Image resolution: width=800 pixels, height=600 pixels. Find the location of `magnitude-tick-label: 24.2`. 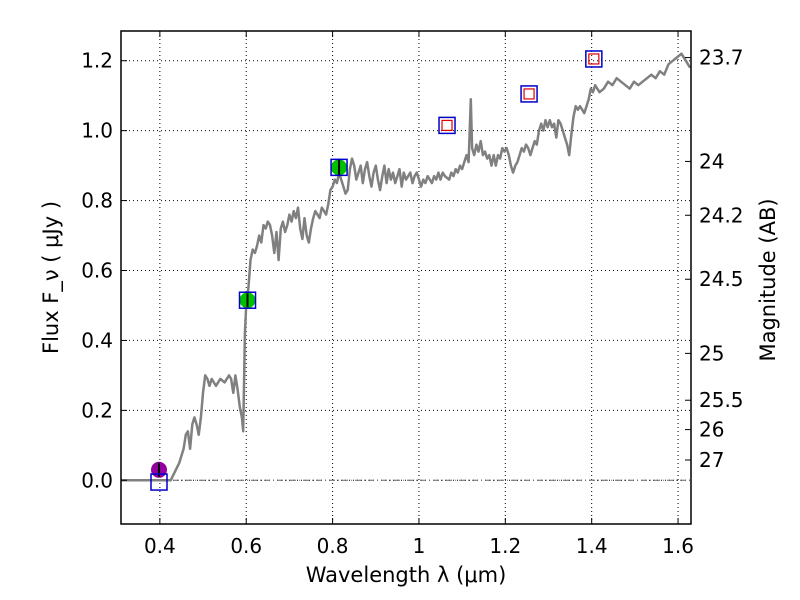

magnitude-tick-label: 24.2 is located at coordinates (721, 215).